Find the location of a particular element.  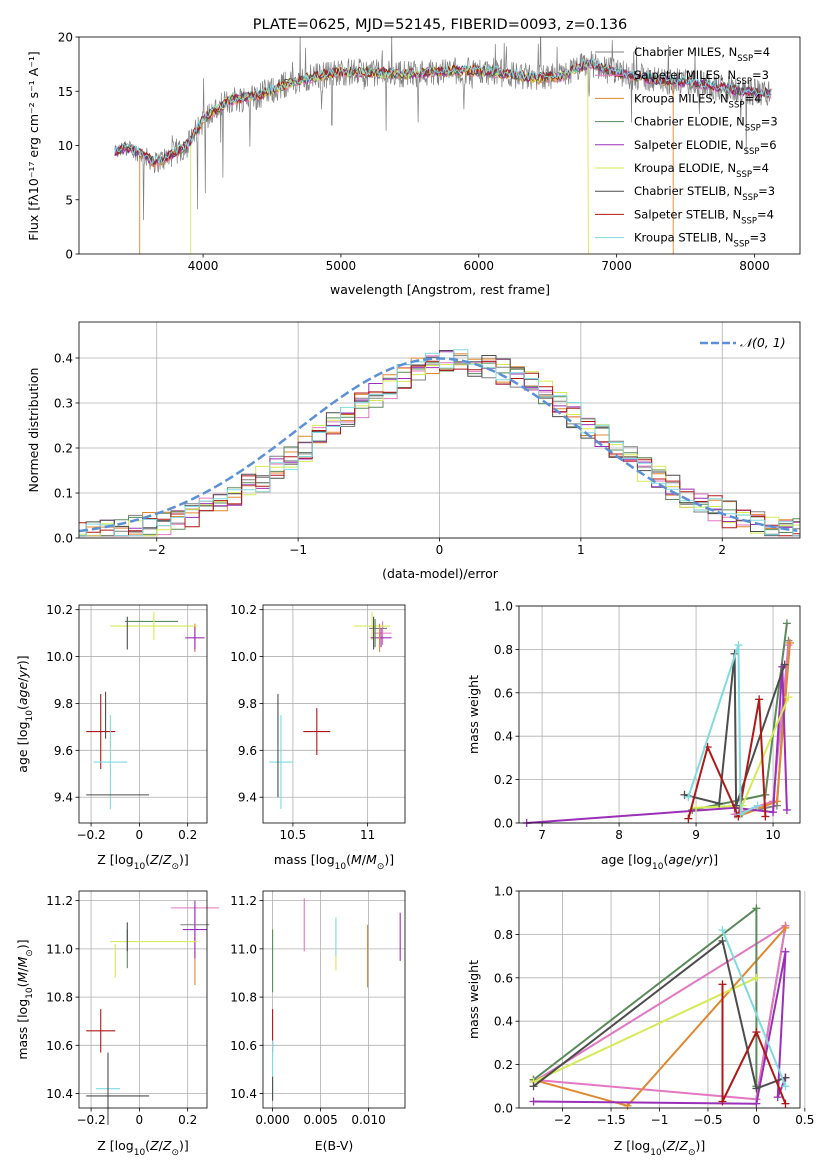

y-tick-label: 0.4 is located at coordinates (503, 1022).